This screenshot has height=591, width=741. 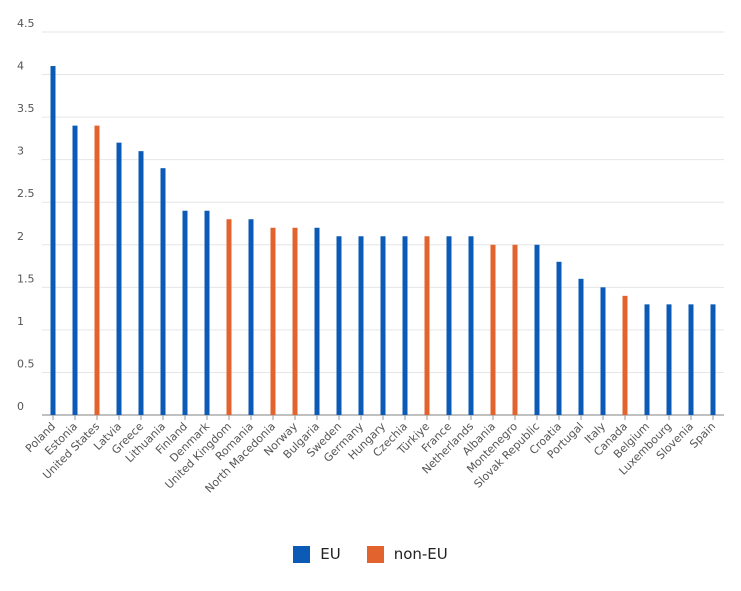 I want to click on bar-germany, so click(x=361, y=325).